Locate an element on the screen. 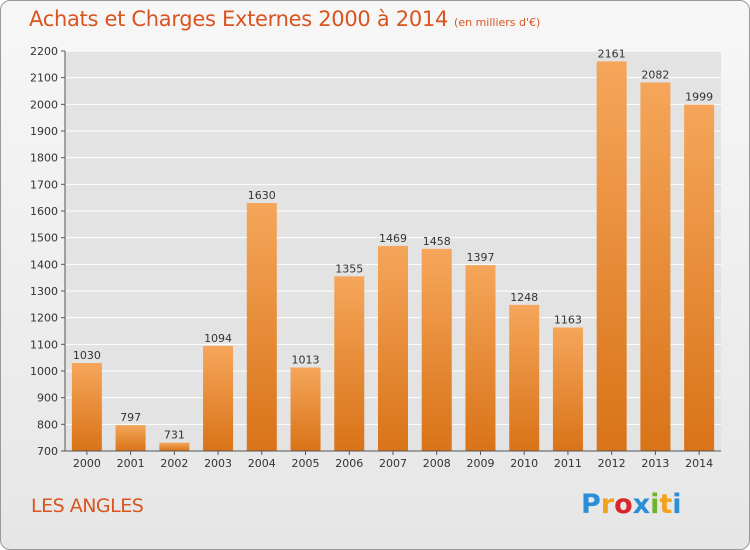 This screenshot has width=750, height=550. y-tick-label: 2100 is located at coordinates (44, 78).